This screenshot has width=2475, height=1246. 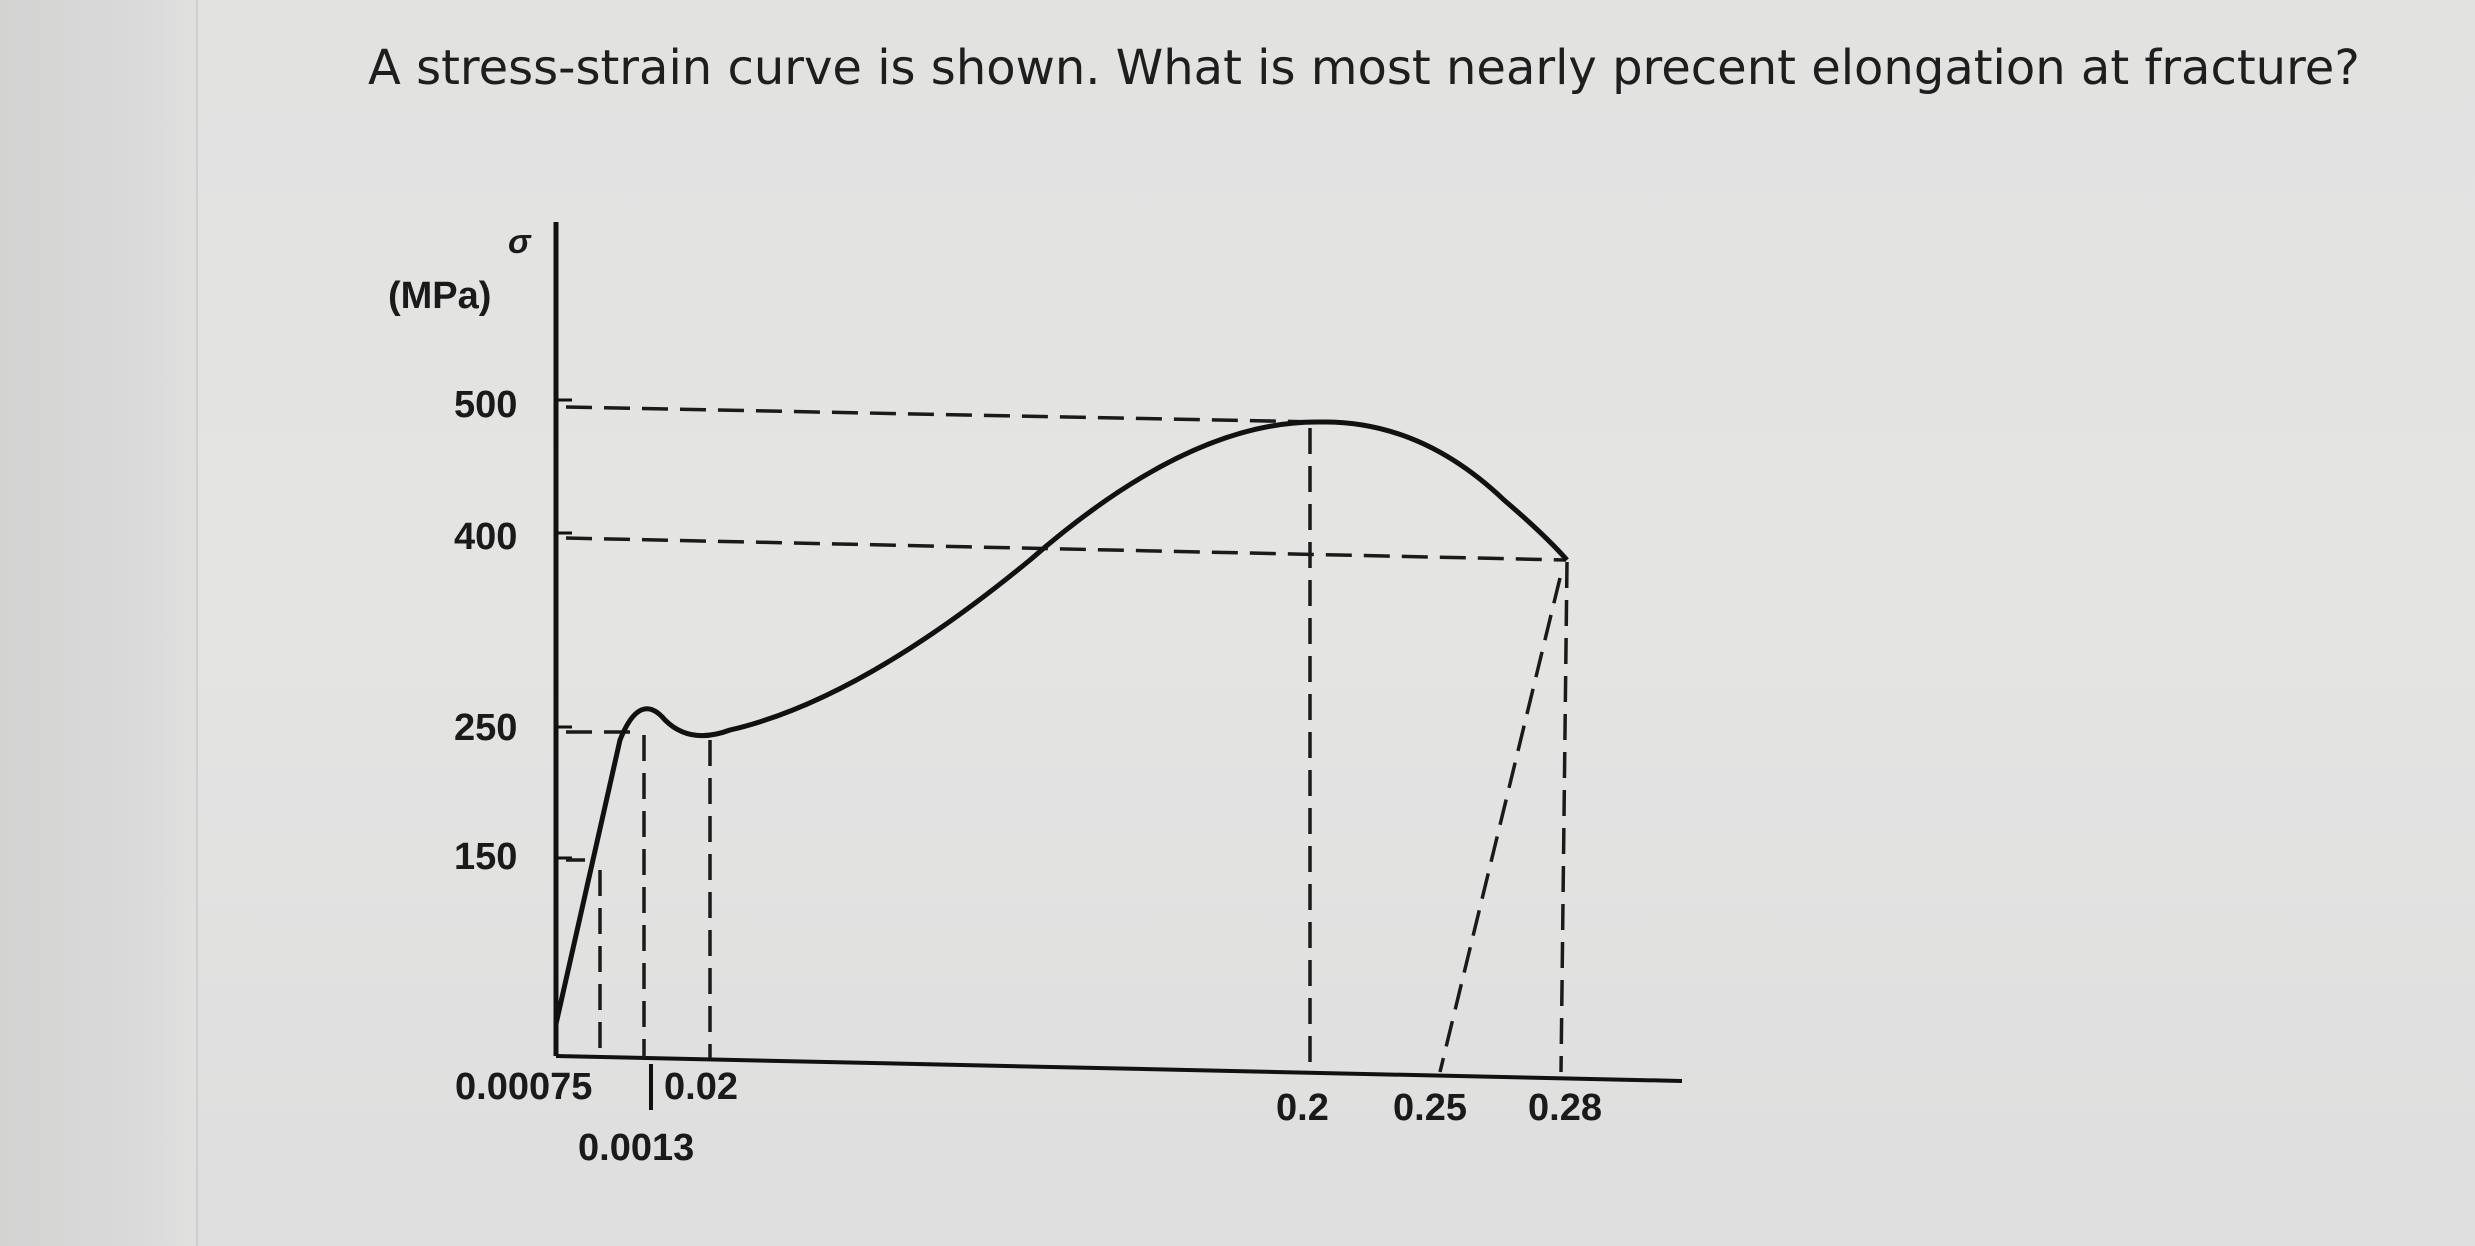 What do you see at coordinates (485, 728) in the screenshot?
I see `y-tick-label: 250` at bounding box center [485, 728].